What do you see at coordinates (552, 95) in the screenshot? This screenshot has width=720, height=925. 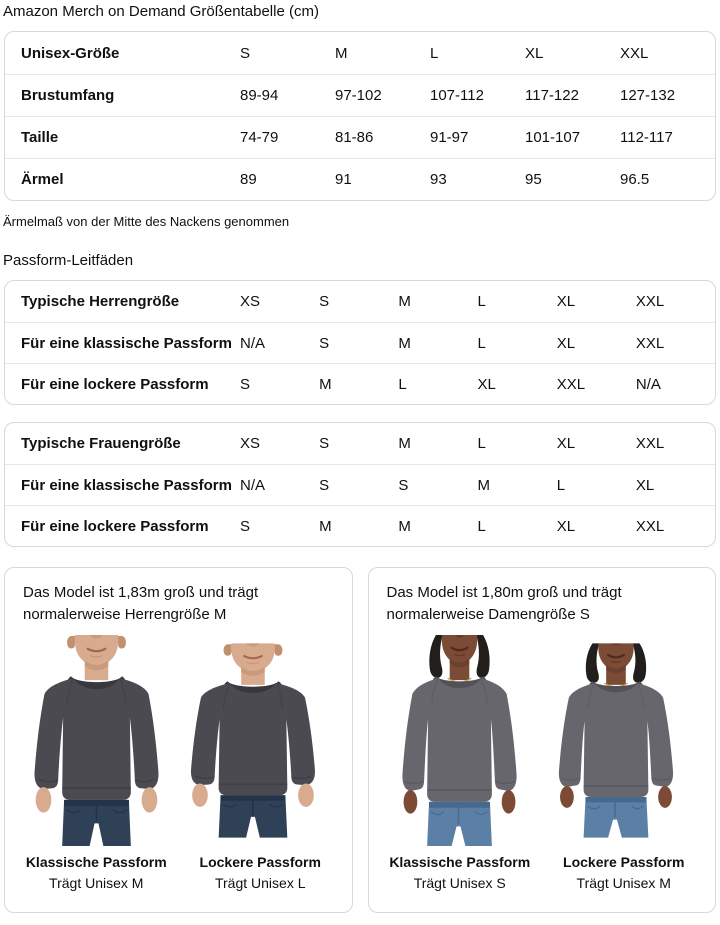 I see `size-value: 117-122` at bounding box center [552, 95].